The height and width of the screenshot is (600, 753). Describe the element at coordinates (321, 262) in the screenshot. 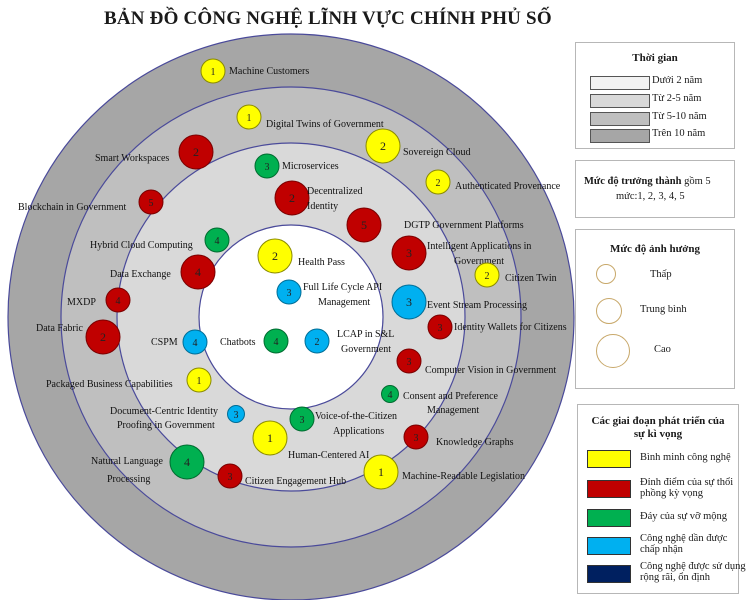

I see `tech-label: Health Pass` at that location.